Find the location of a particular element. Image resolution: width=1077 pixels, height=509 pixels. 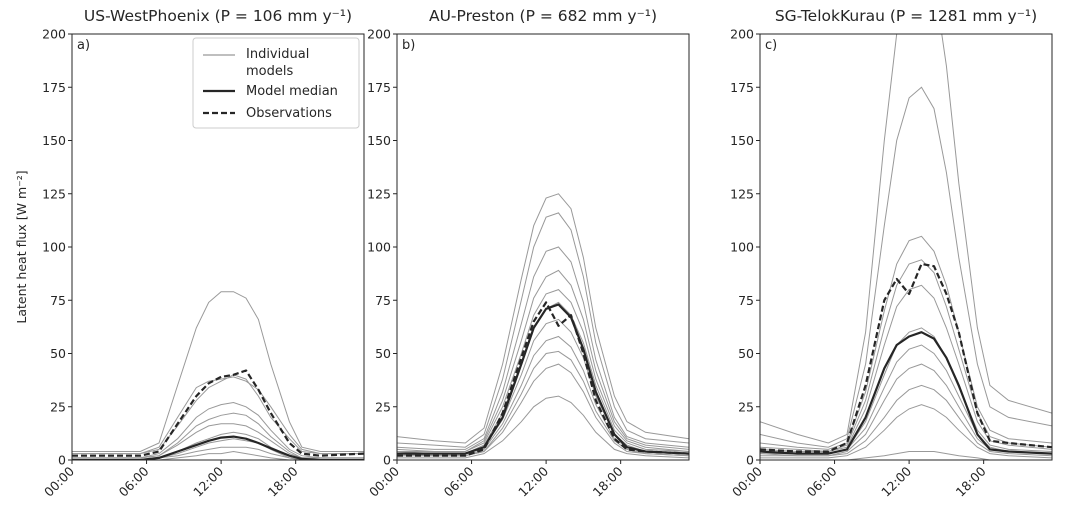

panel-title: AU-Preston (P = 682 mm y⁻¹) is located at coordinates (543, 16).